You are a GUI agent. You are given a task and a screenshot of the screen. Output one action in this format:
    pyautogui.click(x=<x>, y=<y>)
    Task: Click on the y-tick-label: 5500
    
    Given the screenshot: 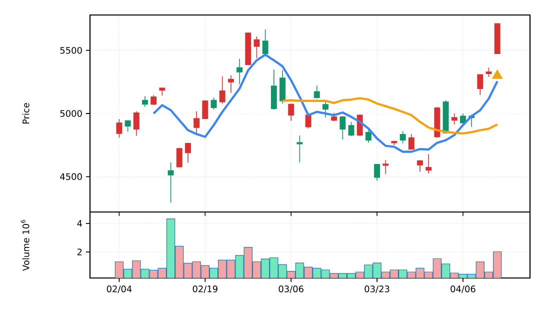 What is the action you would take?
    pyautogui.click(x=71, y=50)
    